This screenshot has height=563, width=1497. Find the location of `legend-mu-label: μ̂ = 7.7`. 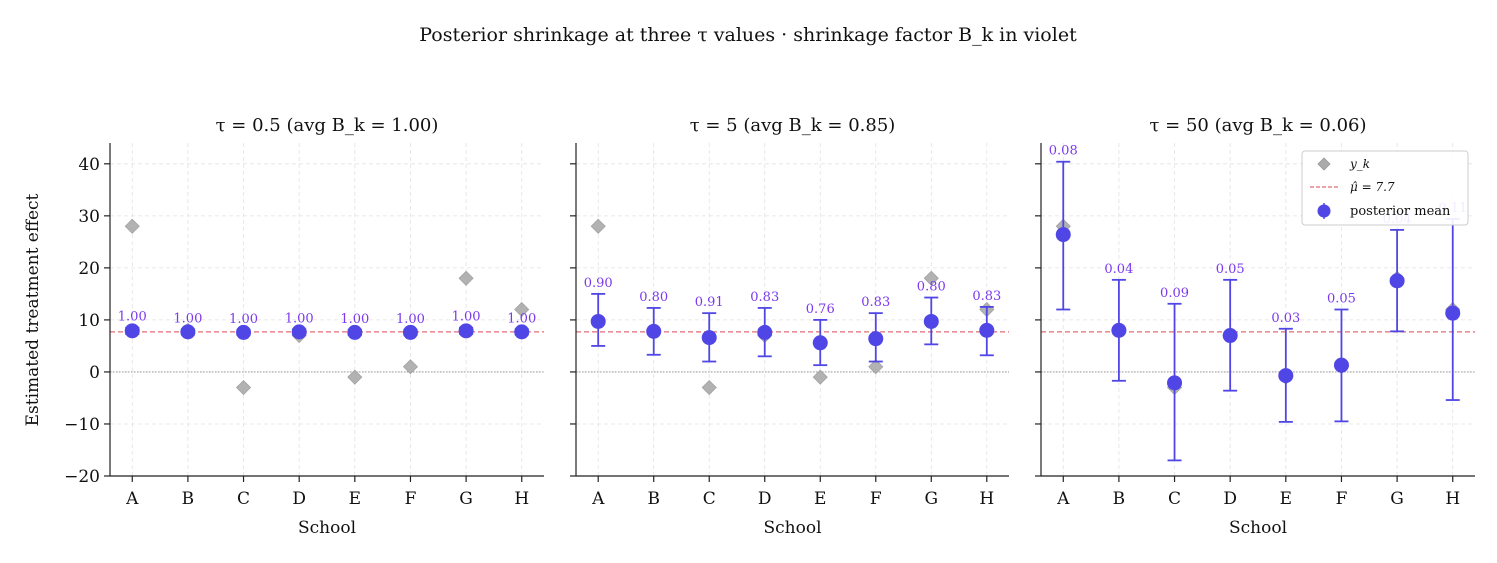

legend-mu-label: μ̂ = 7.7 is located at coordinates (1372, 187).